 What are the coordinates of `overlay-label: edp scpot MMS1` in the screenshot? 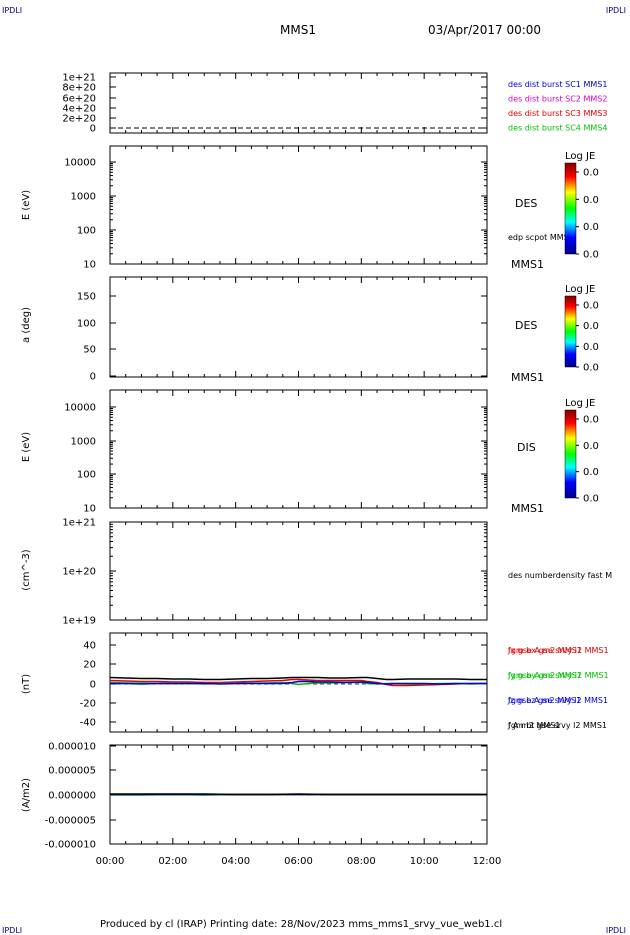 It's located at (541, 237).